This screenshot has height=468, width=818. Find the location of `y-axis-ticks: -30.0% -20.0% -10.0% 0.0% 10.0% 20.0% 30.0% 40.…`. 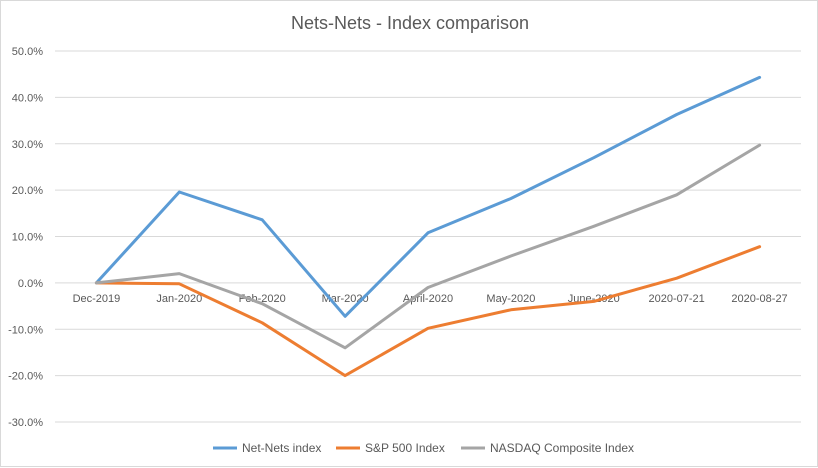

y-axis-ticks: -30.0% -20.0% -10.0% 0.0% 10.0% 20.0% 30.0% 40.… is located at coordinates (25, 237).